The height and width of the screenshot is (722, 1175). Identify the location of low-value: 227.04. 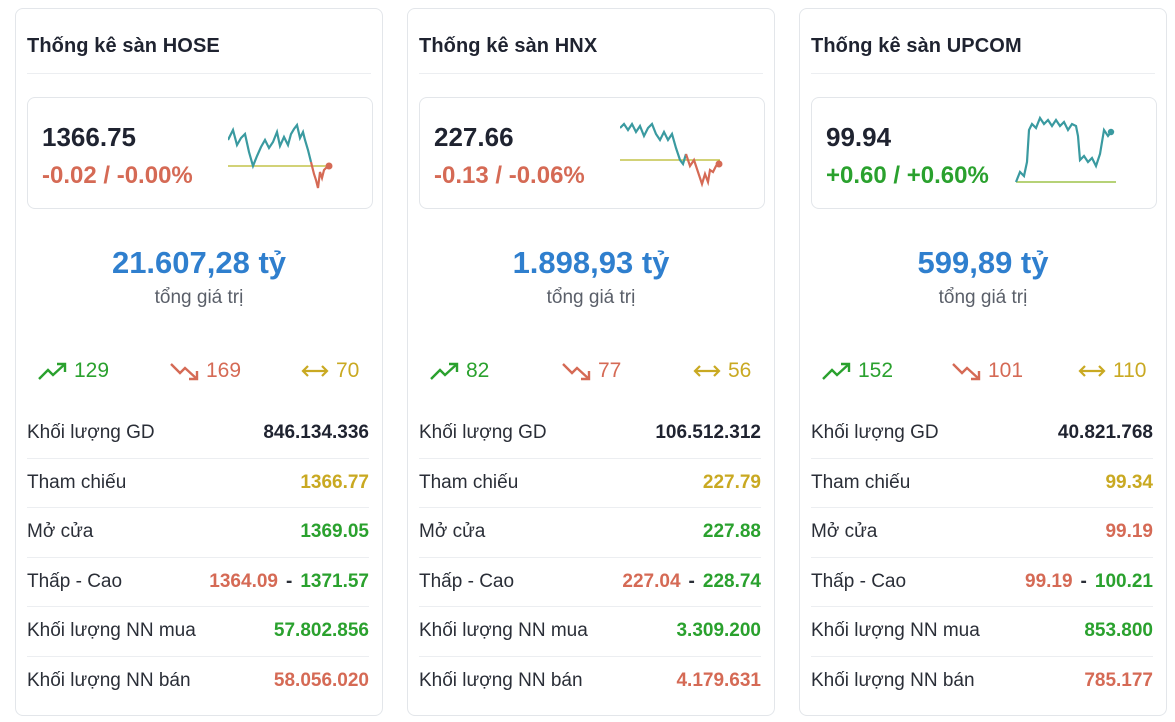
(651, 581).